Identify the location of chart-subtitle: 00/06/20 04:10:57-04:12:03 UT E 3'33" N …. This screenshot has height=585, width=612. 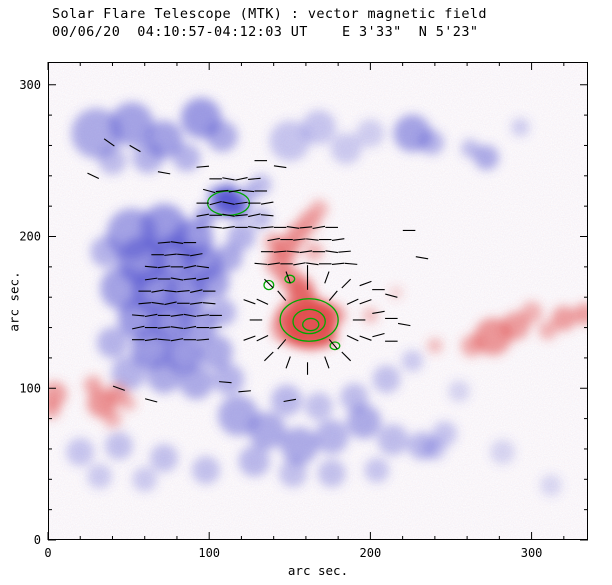
(265, 32).